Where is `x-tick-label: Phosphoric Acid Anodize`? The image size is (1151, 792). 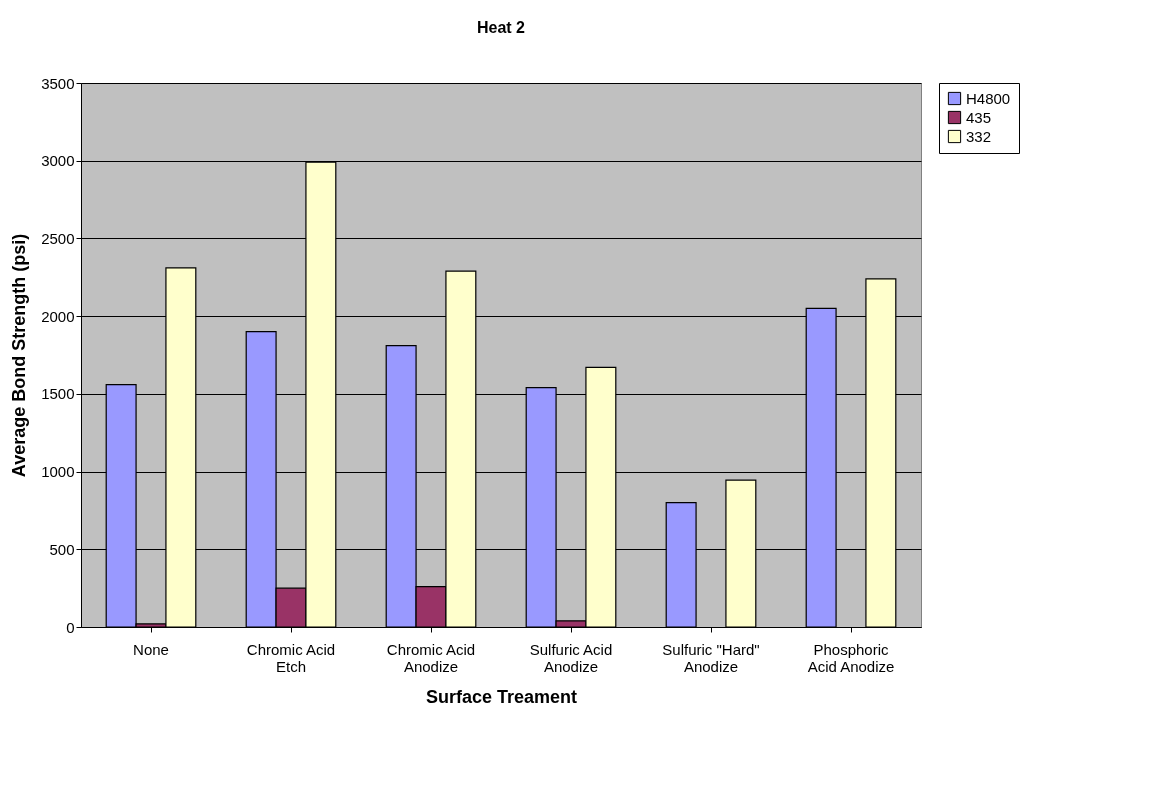 x-tick-label: Phosphoric Acid Anodize is located at coordinates (851, 657).